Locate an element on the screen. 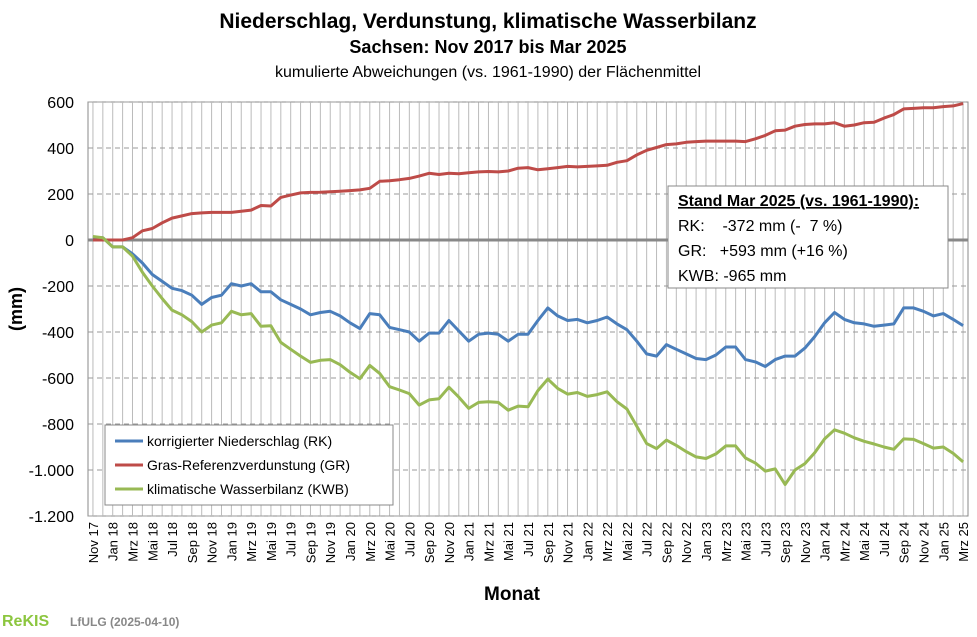 The height and width of the screenshot is (637, 977). y-tick-label: -1.000 is located at coordinates (51, 471).